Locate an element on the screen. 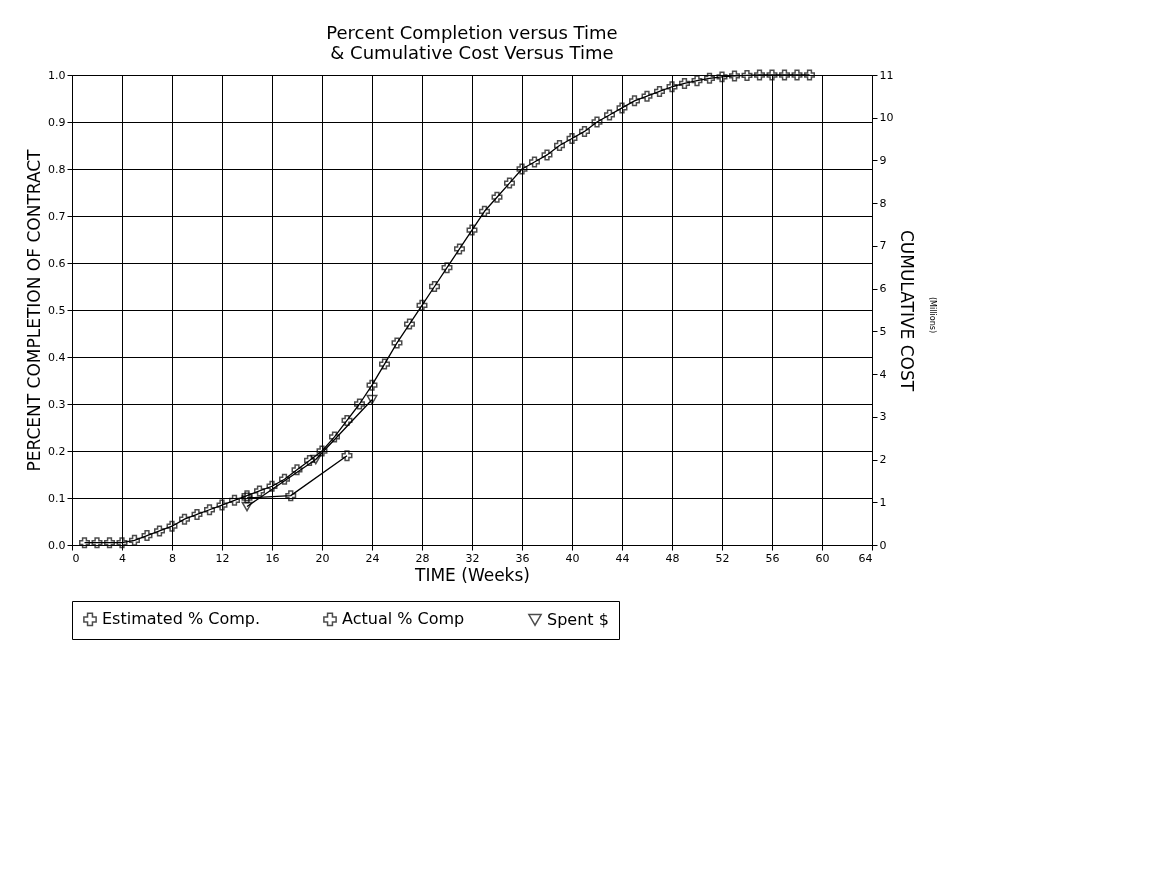 The height and width of the screenshot is (891, 1166). x-tick-label: 48 is located at coordinates (672, 558).